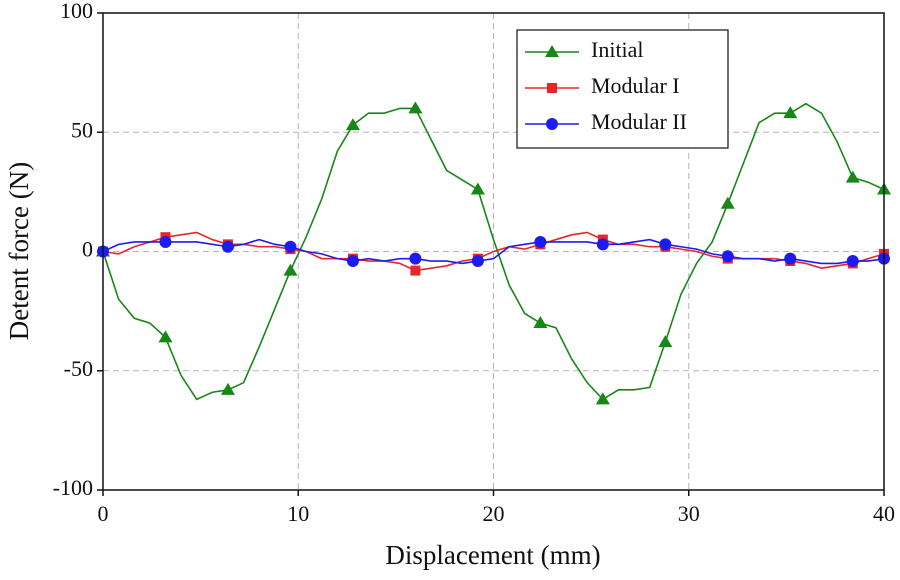 This screenshot has width=900, height=580. Describe the element at coordinates (73, 487) in the screenshot. I see `y-tick-label: -100` at that location.